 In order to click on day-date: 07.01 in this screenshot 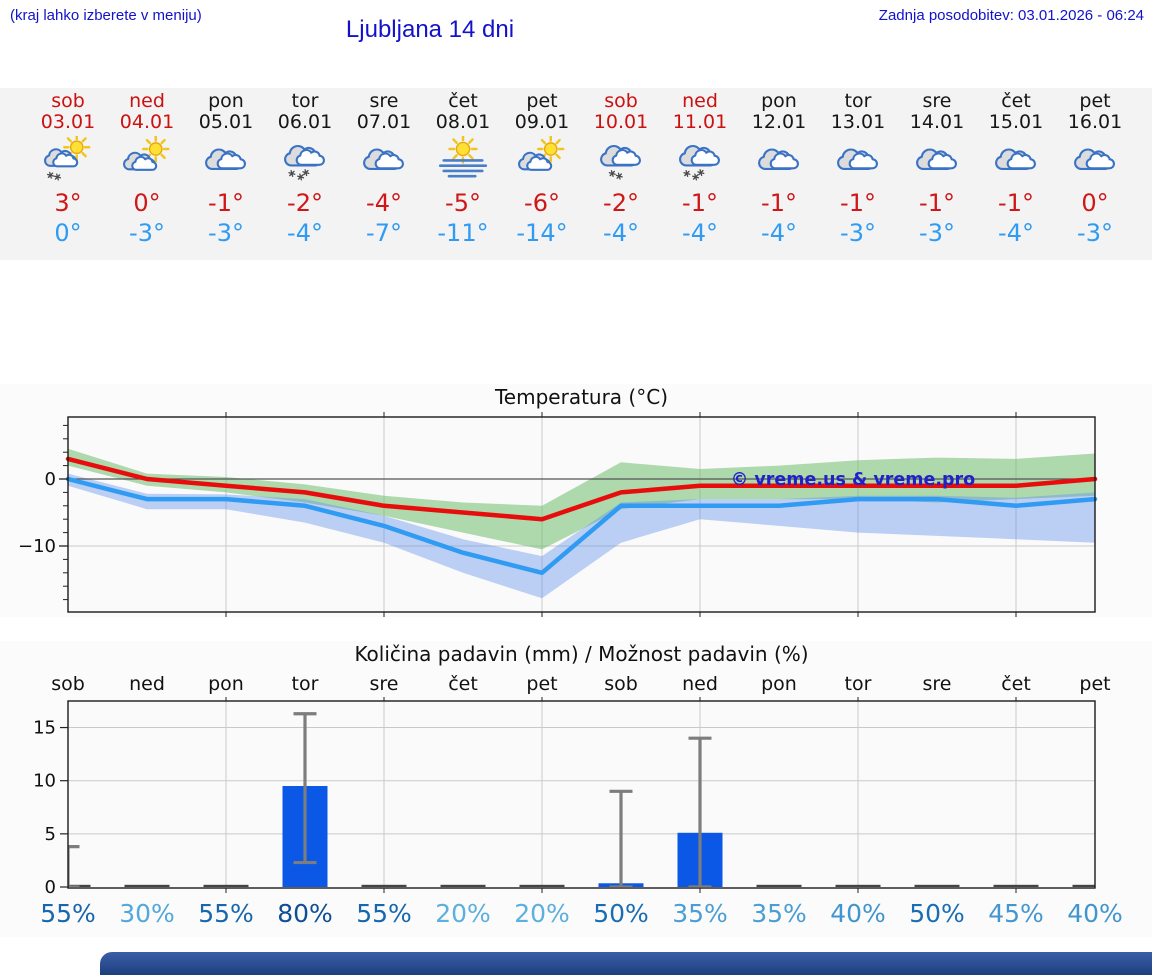, I will do `click(384, 122)`.